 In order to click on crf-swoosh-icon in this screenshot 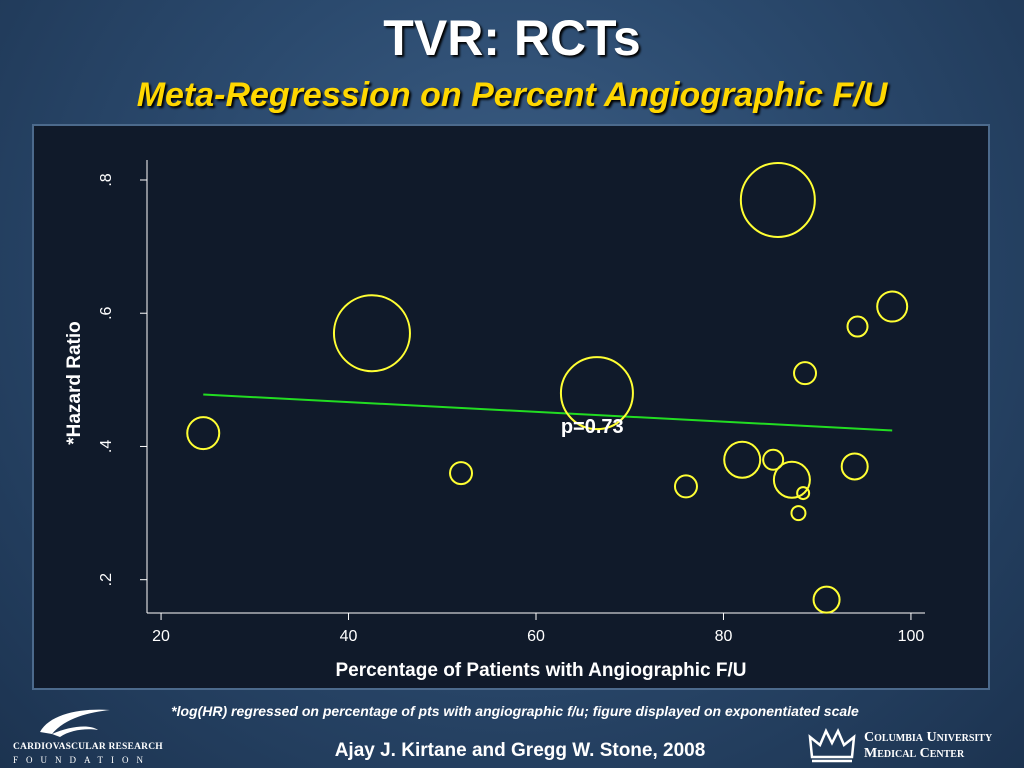, I will do `click(75, 723)`.